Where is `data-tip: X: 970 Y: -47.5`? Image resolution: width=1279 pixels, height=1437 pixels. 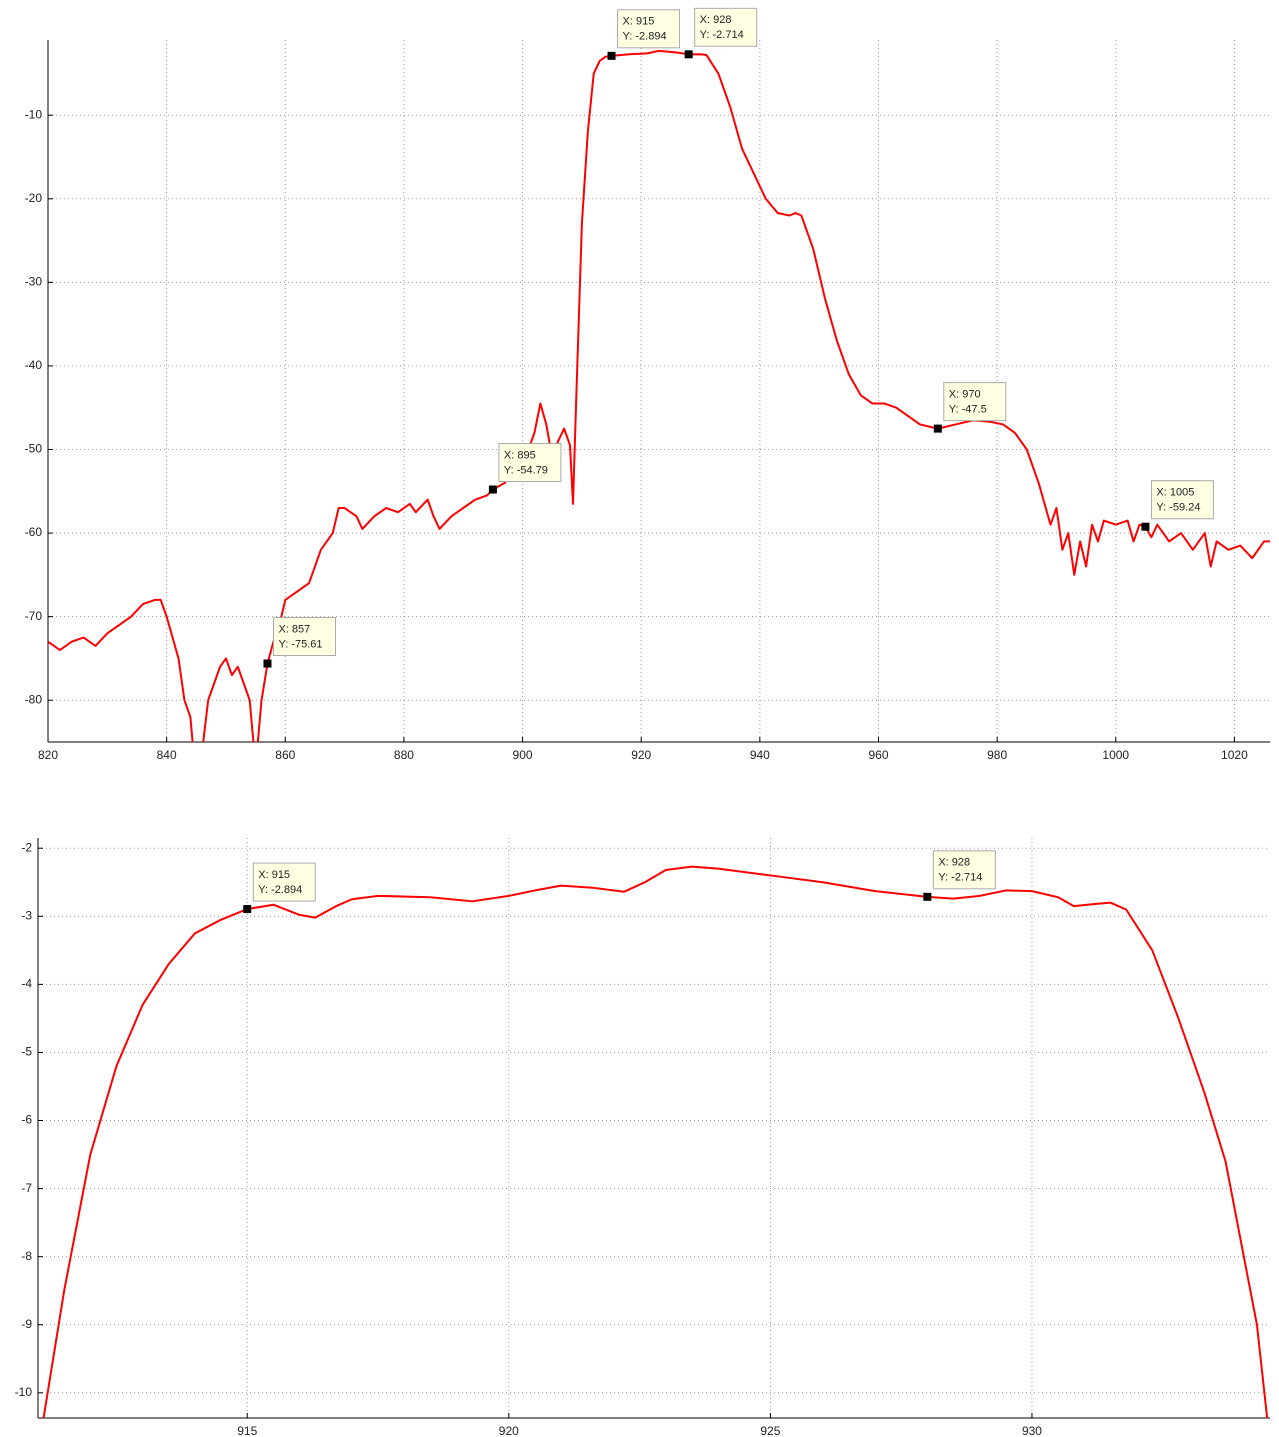
data-tip: X: 970 Y: -47.5 is located at coordinates (975, 402).